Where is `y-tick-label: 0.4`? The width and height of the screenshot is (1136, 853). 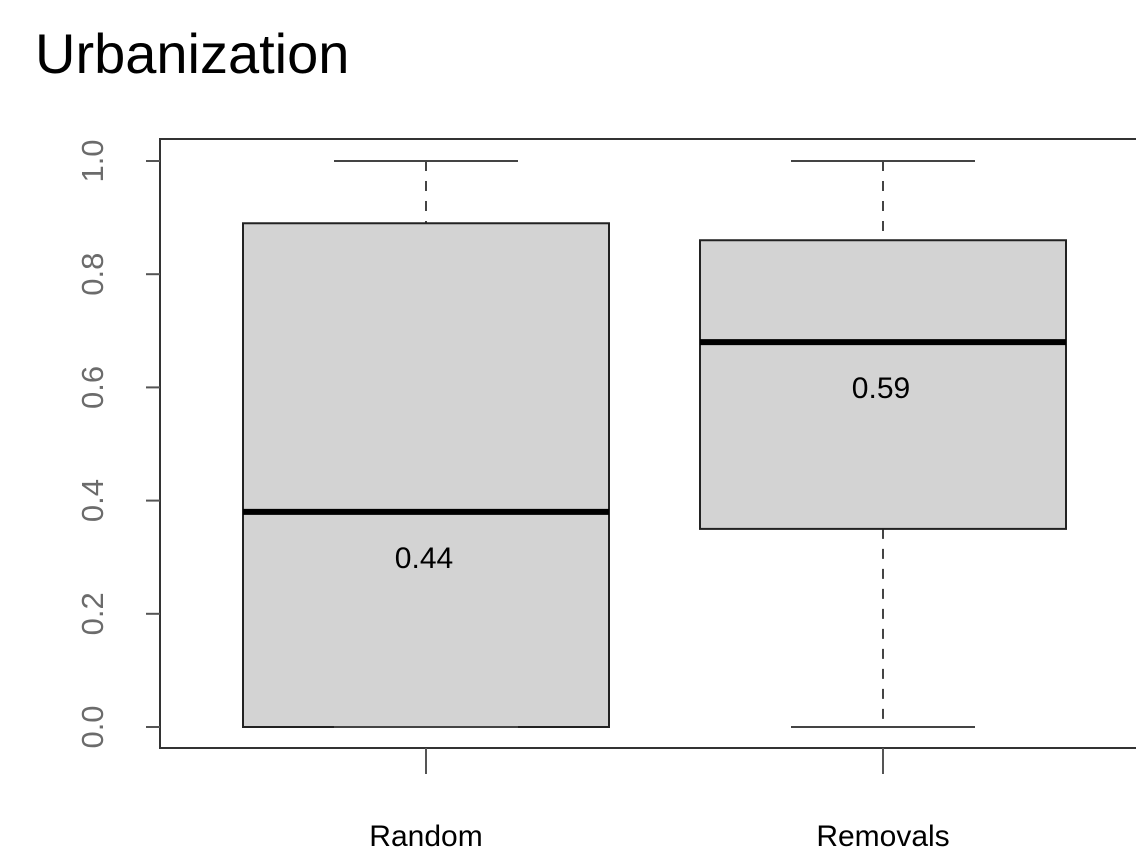 y-tick-label: 0.4 is located at coordinates (92, 500).